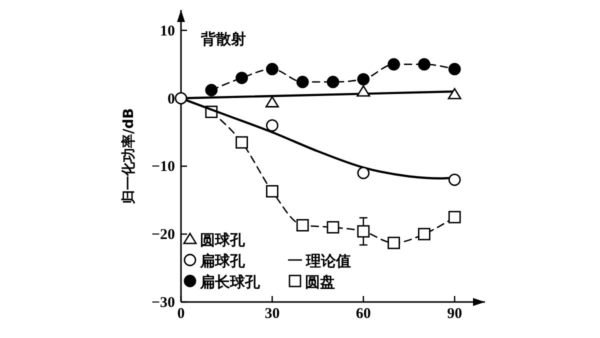  Describe the element at coordinates (222, 261) in the screenshot. I see `legend-label: 扁球孔` at that location.